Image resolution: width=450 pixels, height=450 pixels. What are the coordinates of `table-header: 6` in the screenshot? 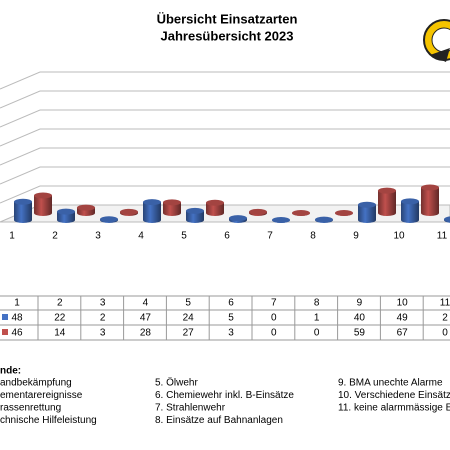 It's located at (231, 303).